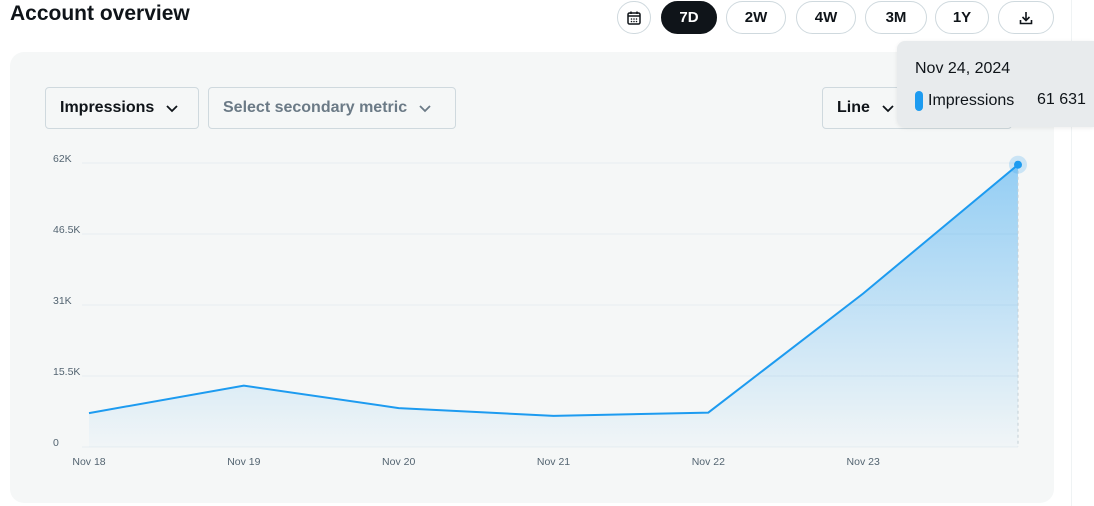 The width and height of the screenshot is (1094, 506). Describe the element at coordinates (896, 17) in the screenshot. I see `range-3m-button: 3M` at that location.